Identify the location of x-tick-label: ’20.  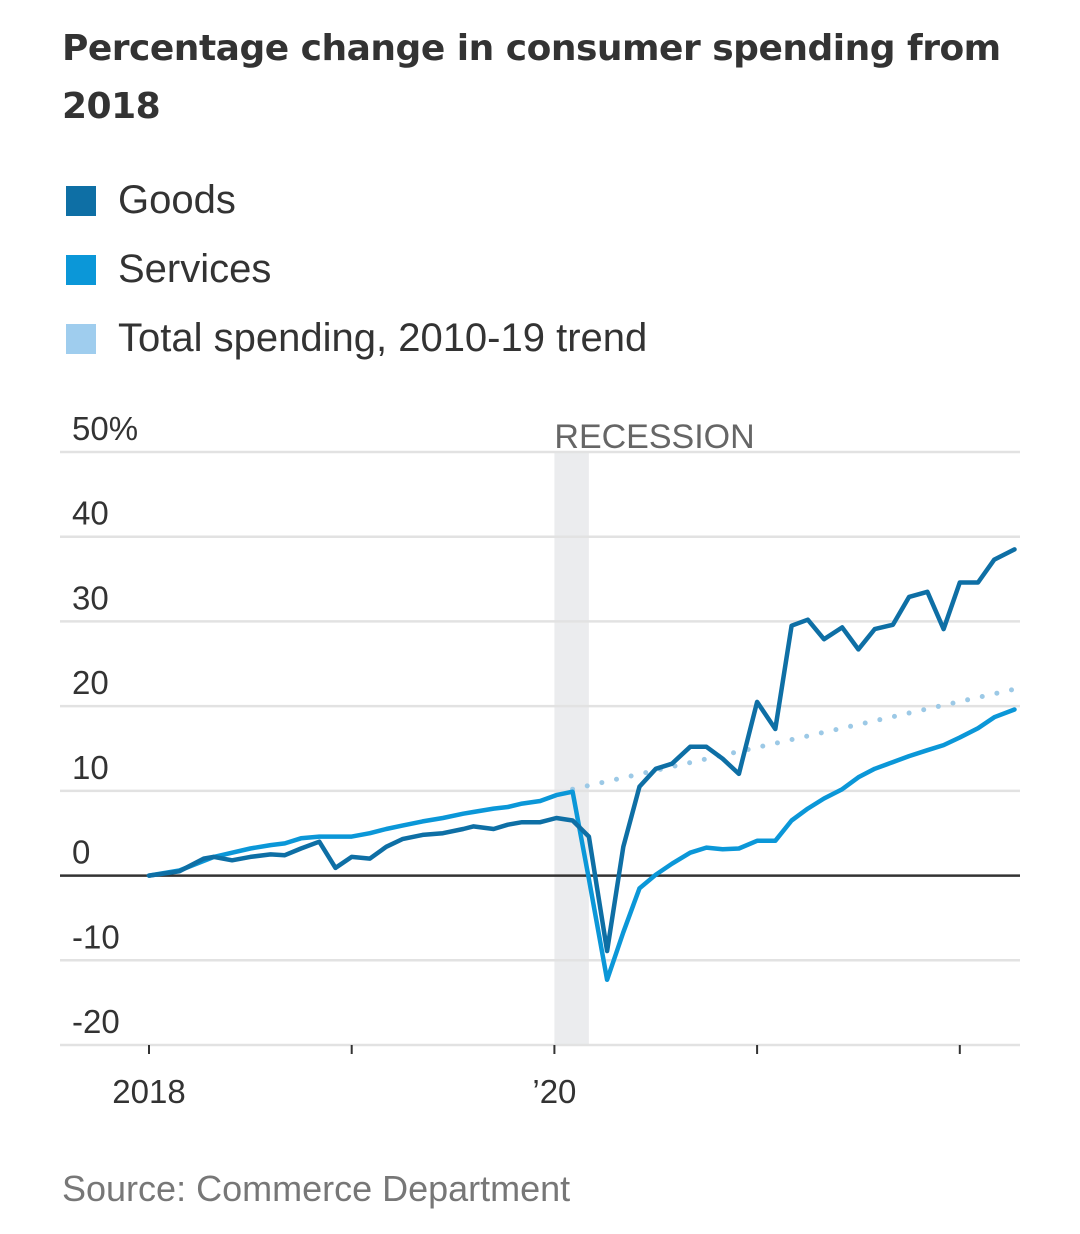
(554, 1091).